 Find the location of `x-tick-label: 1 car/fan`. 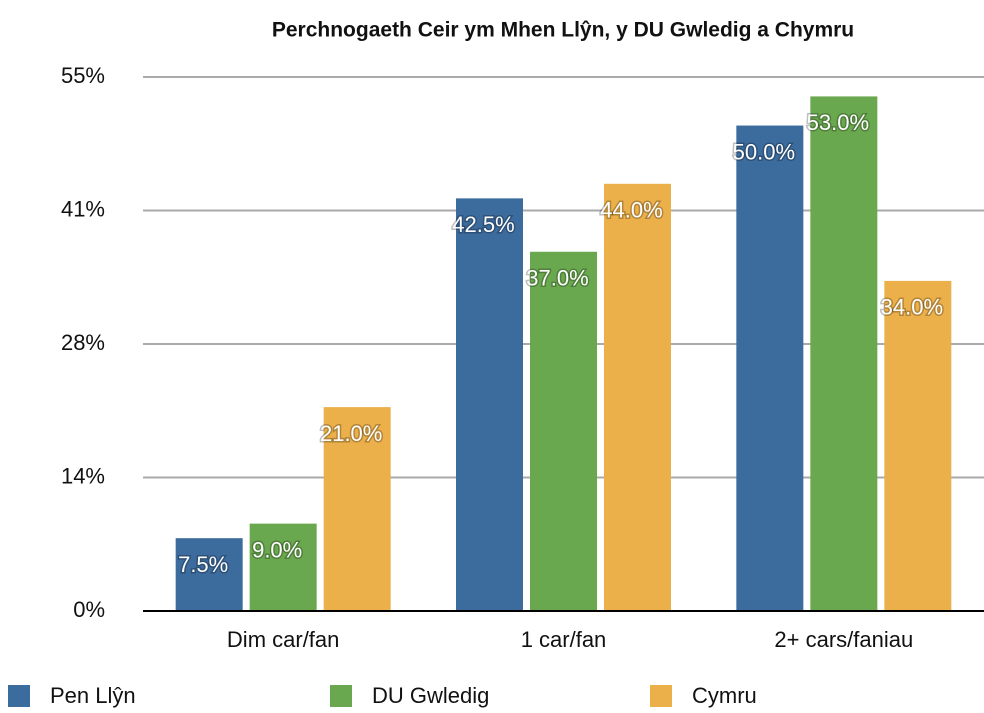

x-tick-label: 1 car/fan is located at coordinates (564, 639).